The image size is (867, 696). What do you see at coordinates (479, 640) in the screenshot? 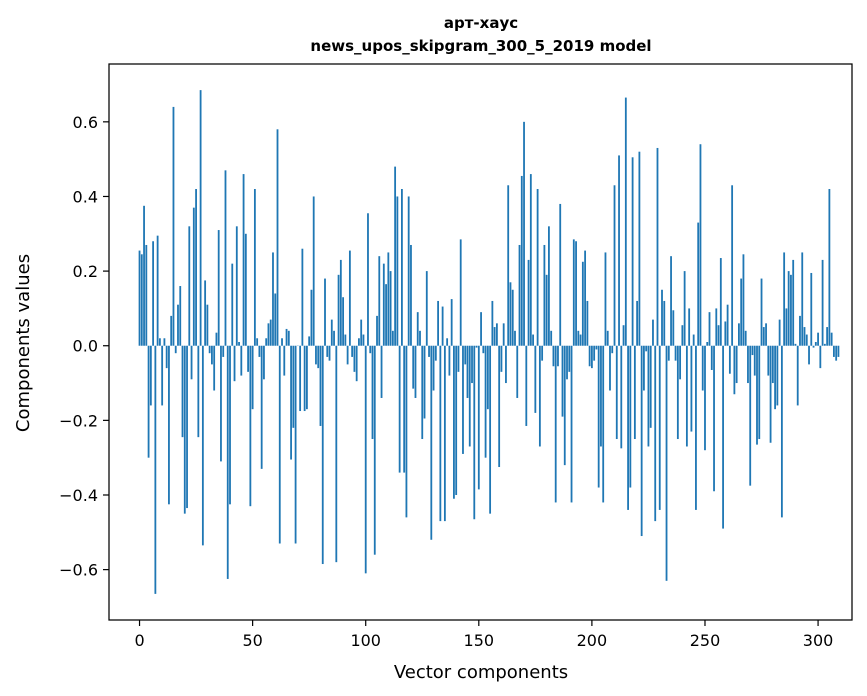
I see `x-tick-label-150: 150` at bounding box center [479, 640].